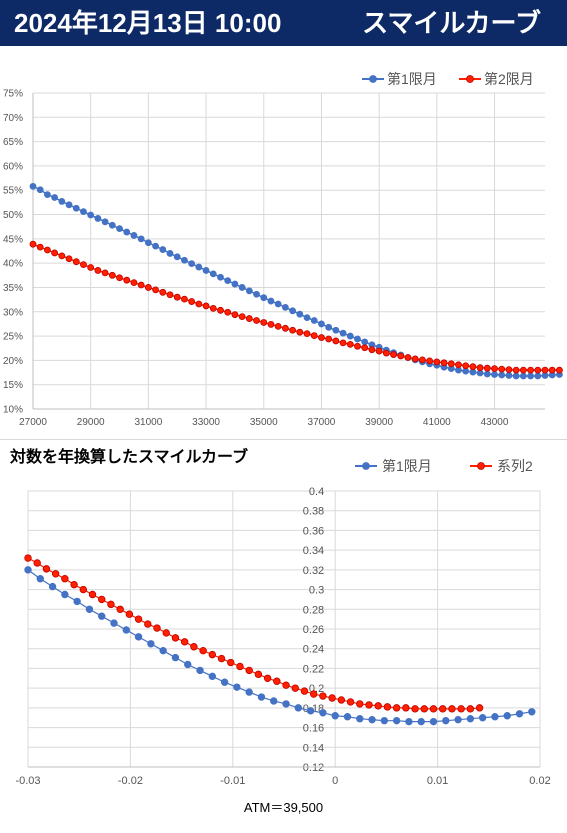 The height and width of the screenshot is (833, 567). Describe the element at coordinates (379, 422) in the screenshot. I see `x-tick-label: 39000` at that location.